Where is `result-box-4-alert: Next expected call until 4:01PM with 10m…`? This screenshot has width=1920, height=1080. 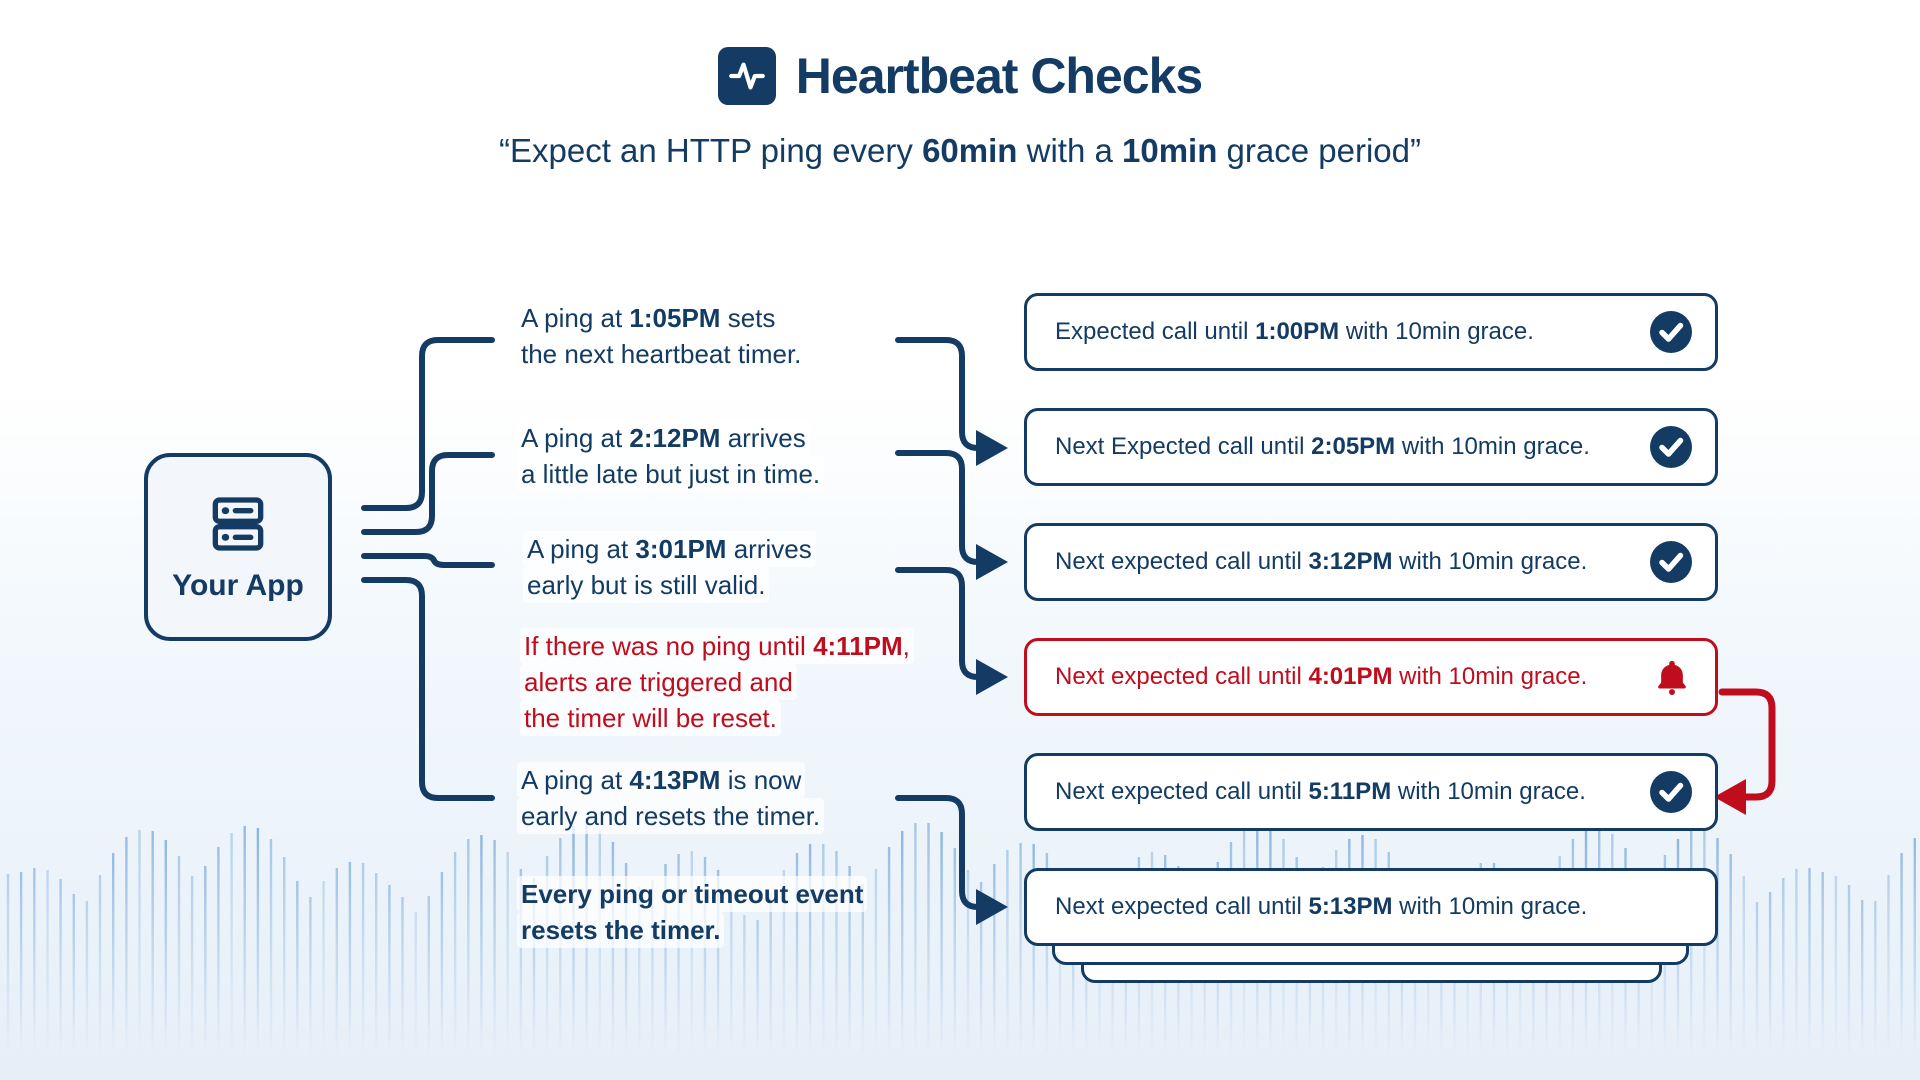 result-box-4-alert: Next expected call until 4:01PM with 10m… is located at coordinates (1371, 677).